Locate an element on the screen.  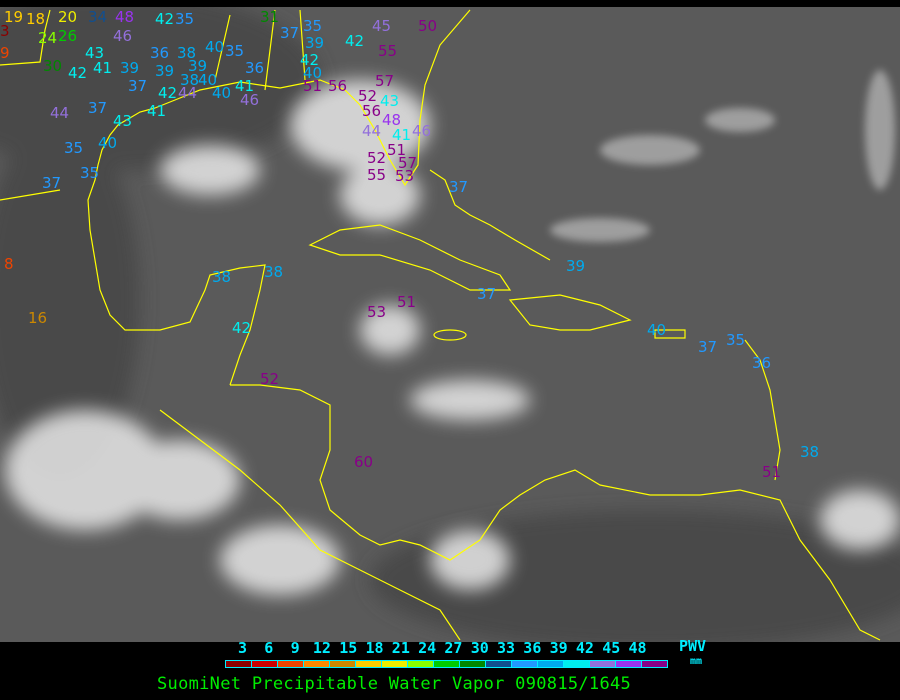
state-lines is located at coordinates (260, 50).